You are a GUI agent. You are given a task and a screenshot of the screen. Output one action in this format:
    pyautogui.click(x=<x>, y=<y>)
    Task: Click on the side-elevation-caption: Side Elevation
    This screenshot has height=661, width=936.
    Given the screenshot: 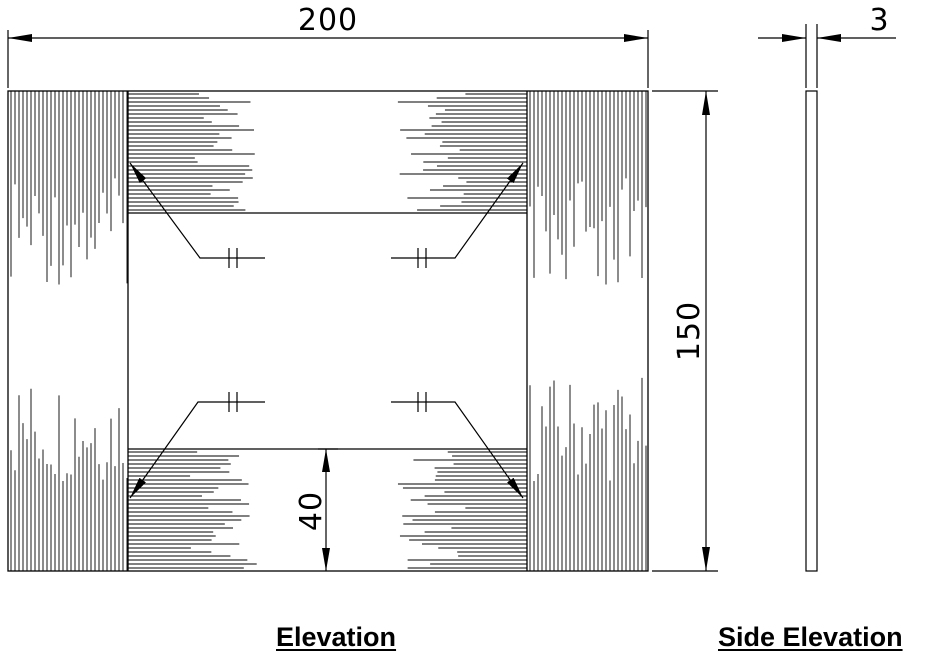 What is the action you would take?
    pyautogui.click(x=810, y=637)
    